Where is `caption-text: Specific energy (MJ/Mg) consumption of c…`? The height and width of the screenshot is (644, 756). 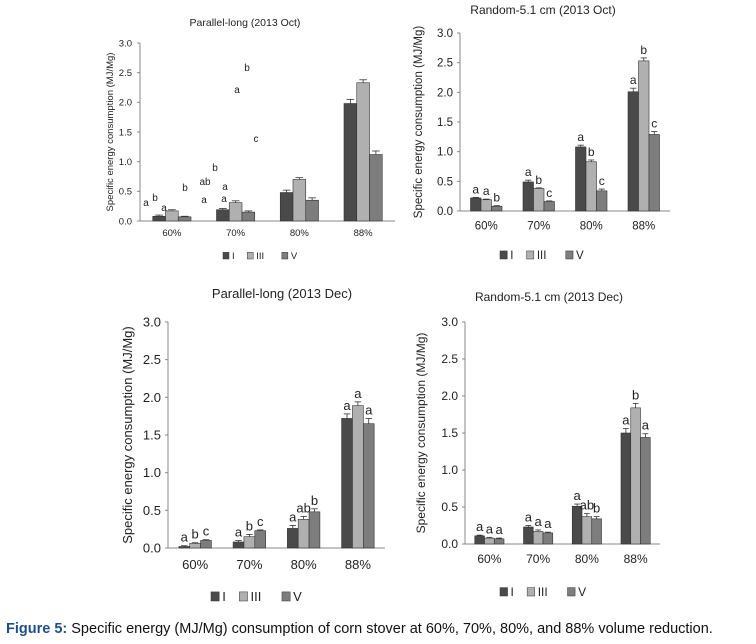
caption-text: Specific energy (MJ/Mg) consumption of c… is located at coordinates (390, 629).